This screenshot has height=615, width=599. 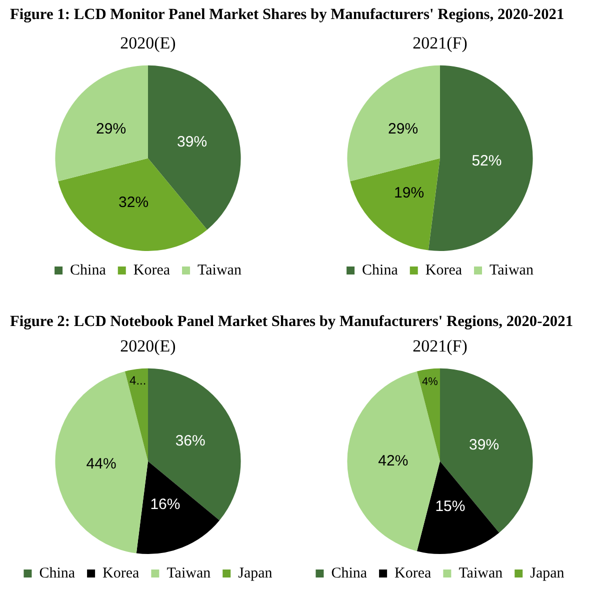 I want to click on data-label: 32%, so click(x=133, y=202).